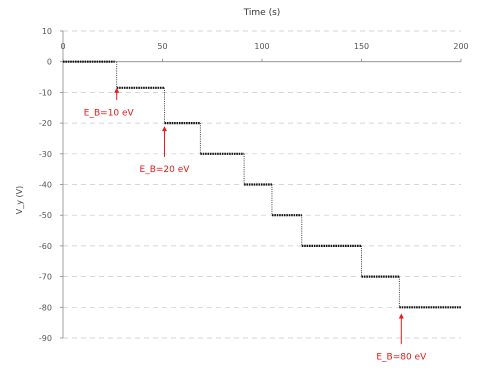 The width and height of the screenshot is (481, 370). I want to click on y-tick-label: -90, so click(45, 338).